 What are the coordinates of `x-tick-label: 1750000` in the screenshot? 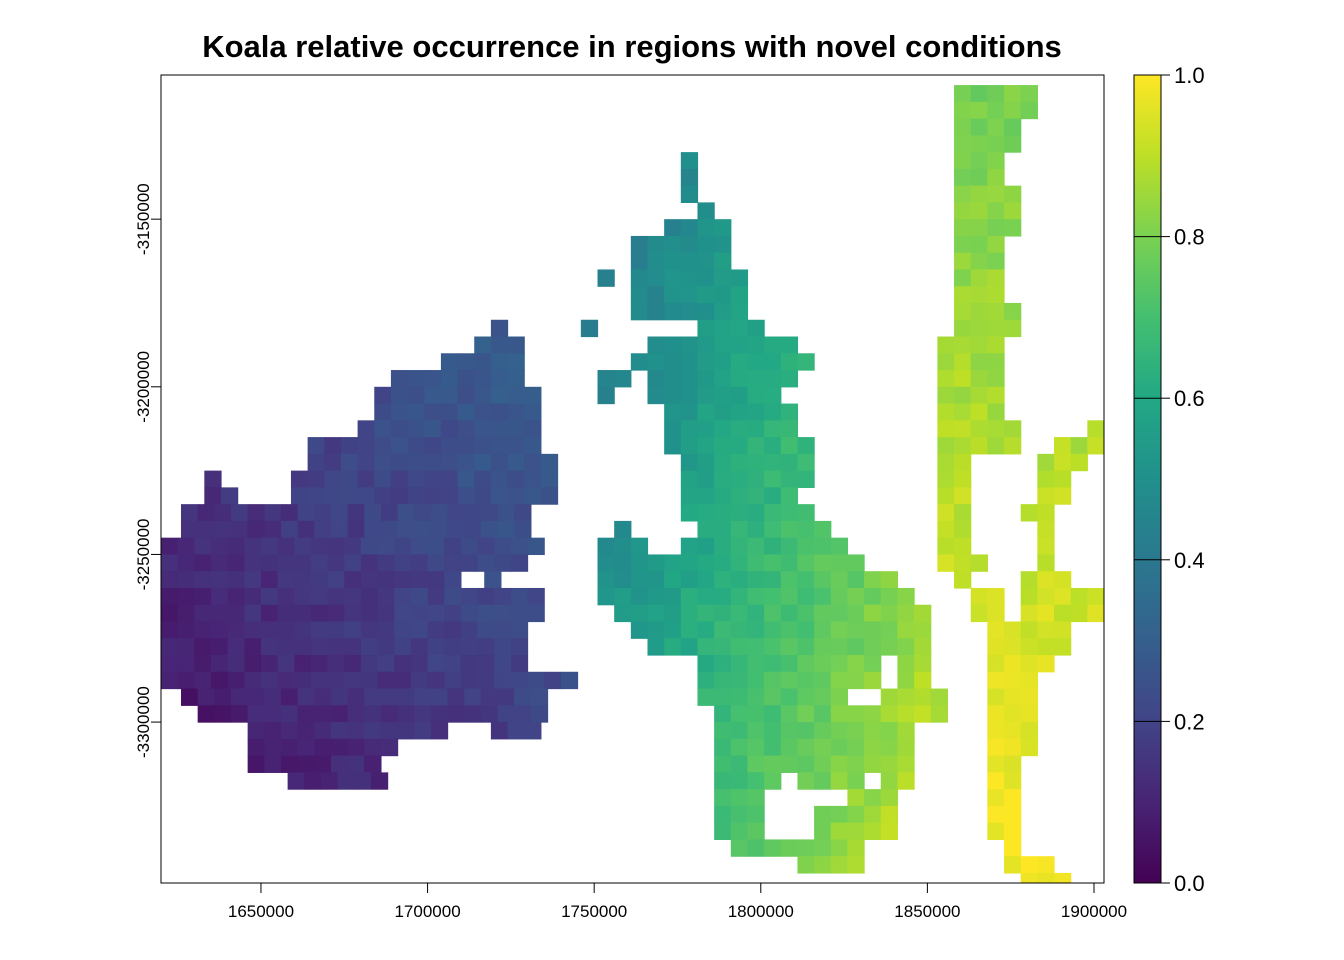 It's located at (594, 911).